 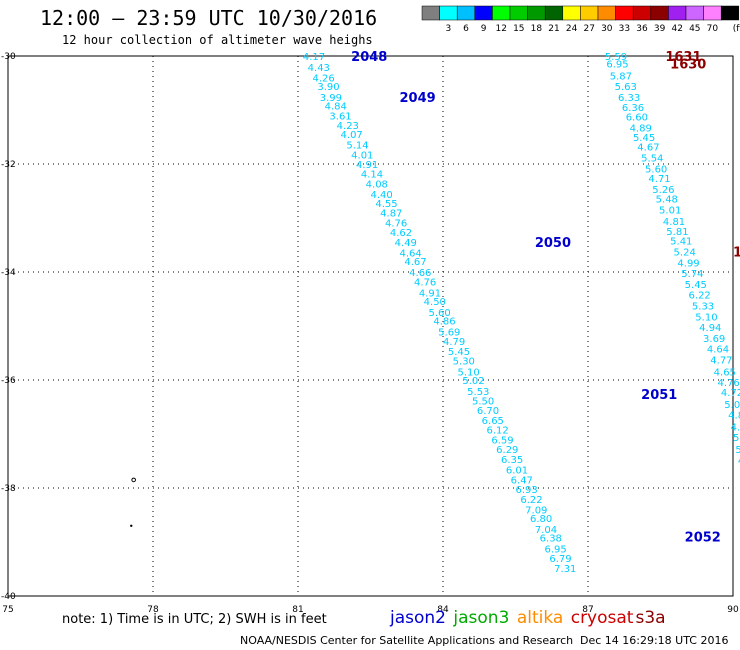 What do you see at coordinates (440, 313) in the screenshot?
I see `wave-height-value: 5.60` at bounding box center [440, 313].